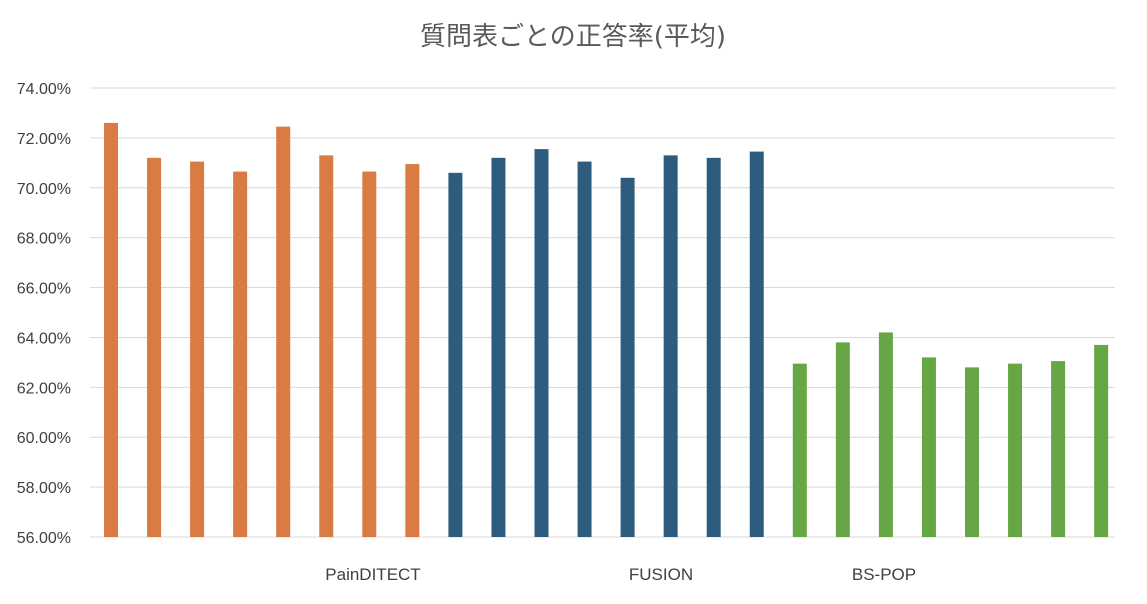 This screenshot has width=1147, height=604. Describe the element at coordinates (44, 438) in the screenshot. I see `y-tick-label: 60.00%` at that location.